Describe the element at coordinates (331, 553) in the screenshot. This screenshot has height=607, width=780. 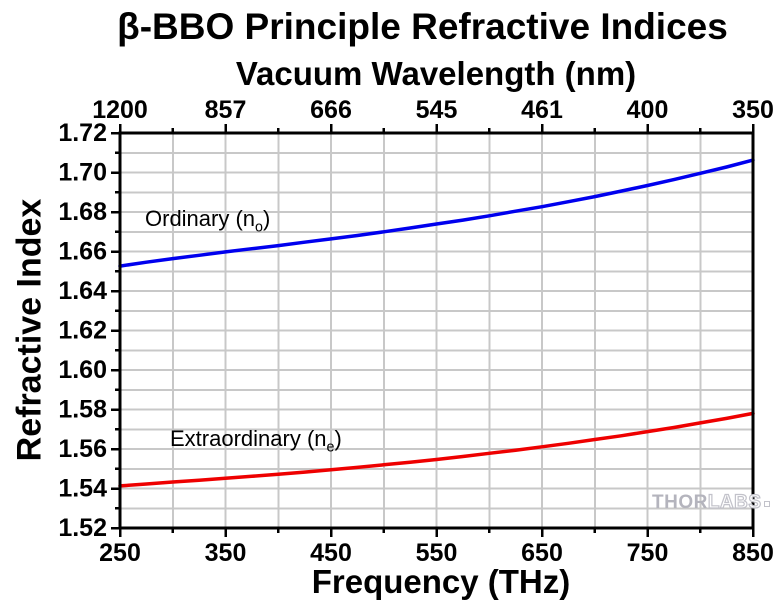
I see `x-tick-label-450: 450` at that location.